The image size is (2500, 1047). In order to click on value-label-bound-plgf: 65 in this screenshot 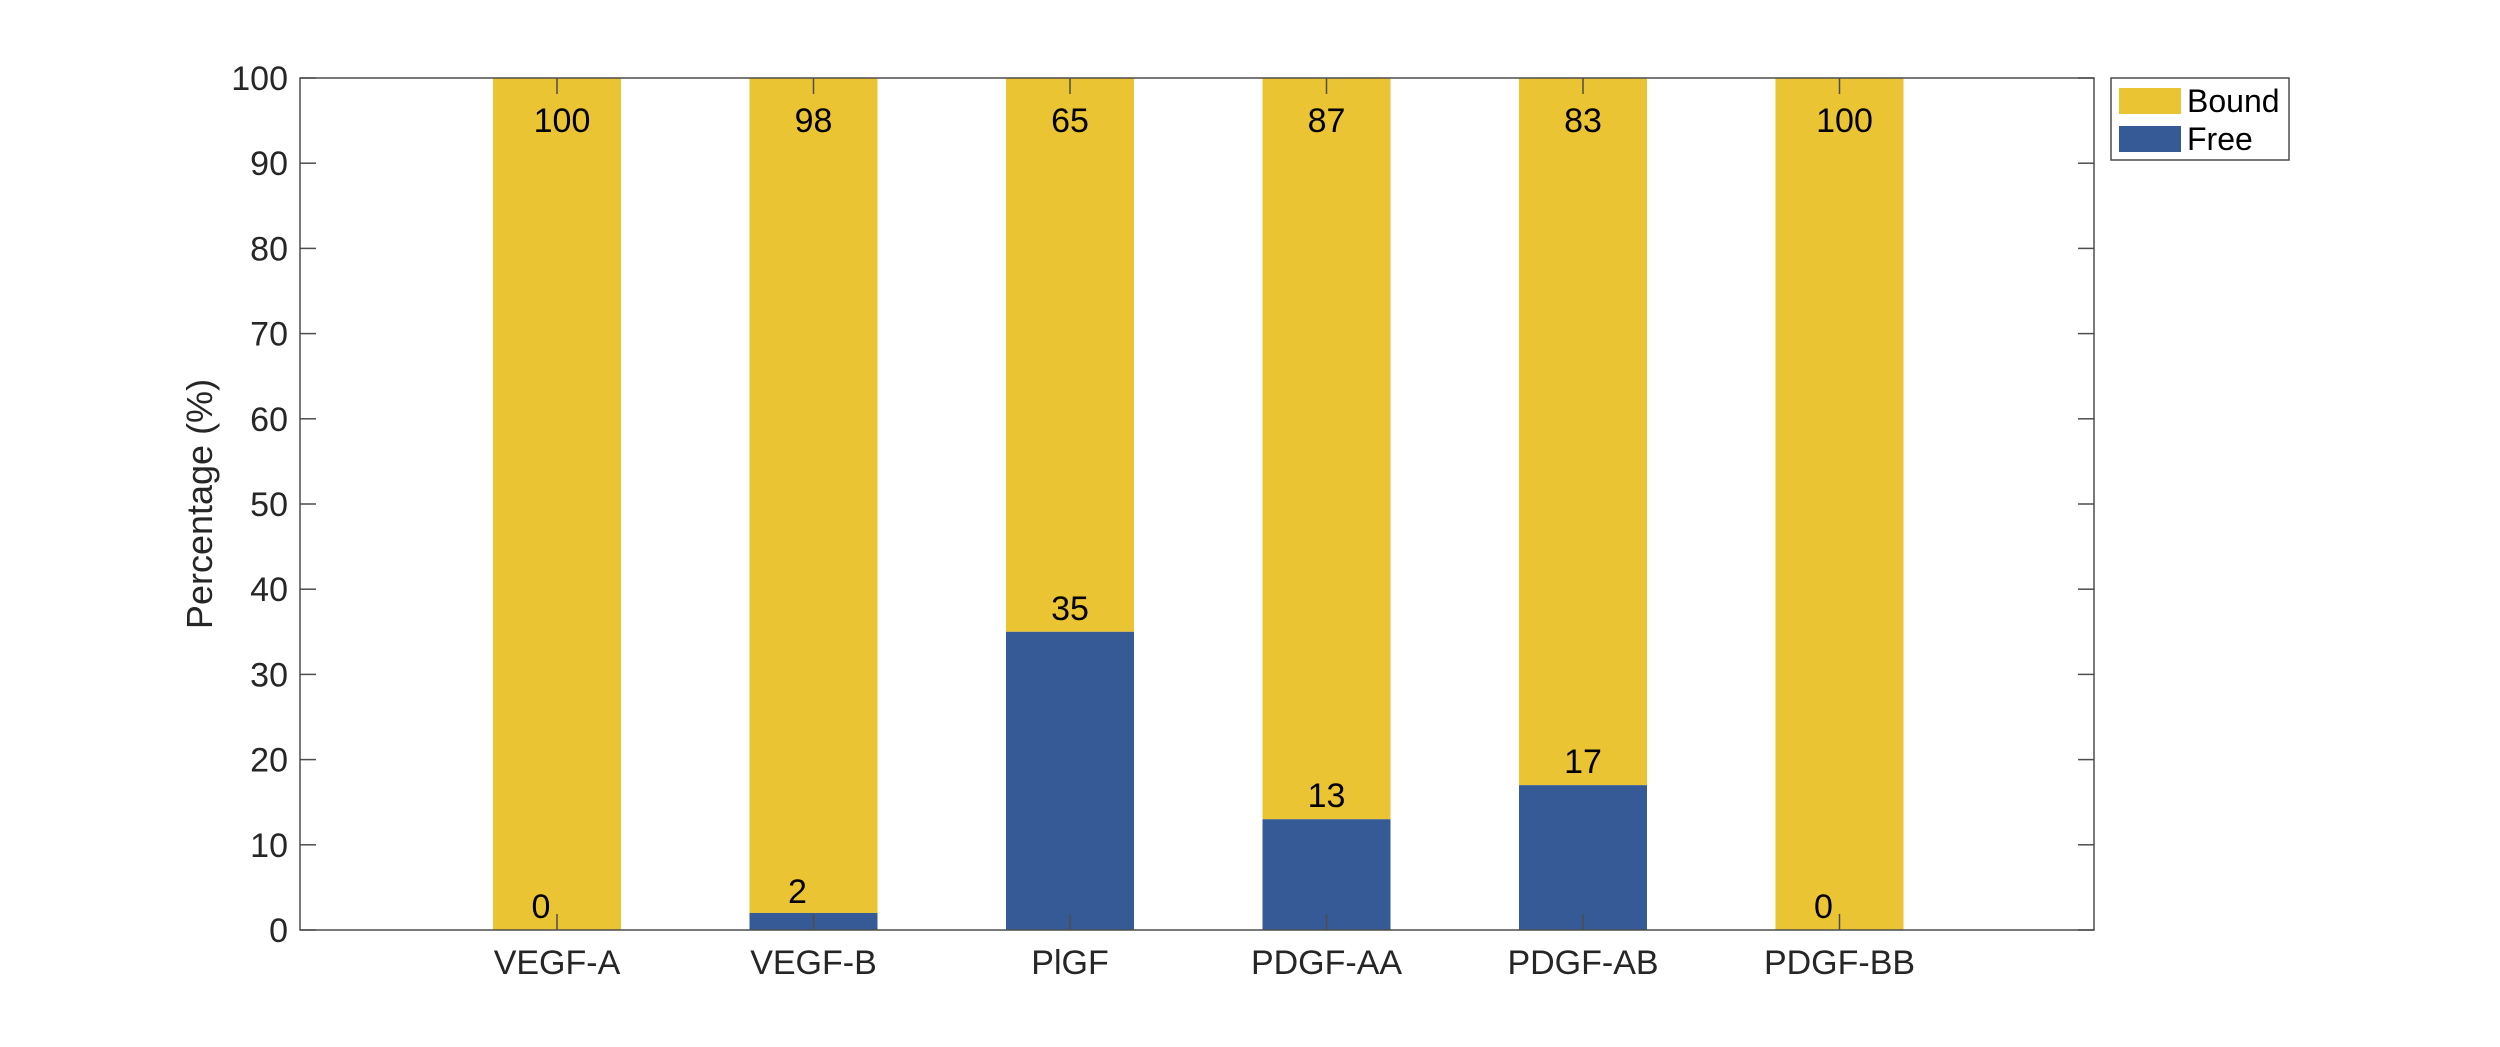, I will do `click(1070, 121)`.